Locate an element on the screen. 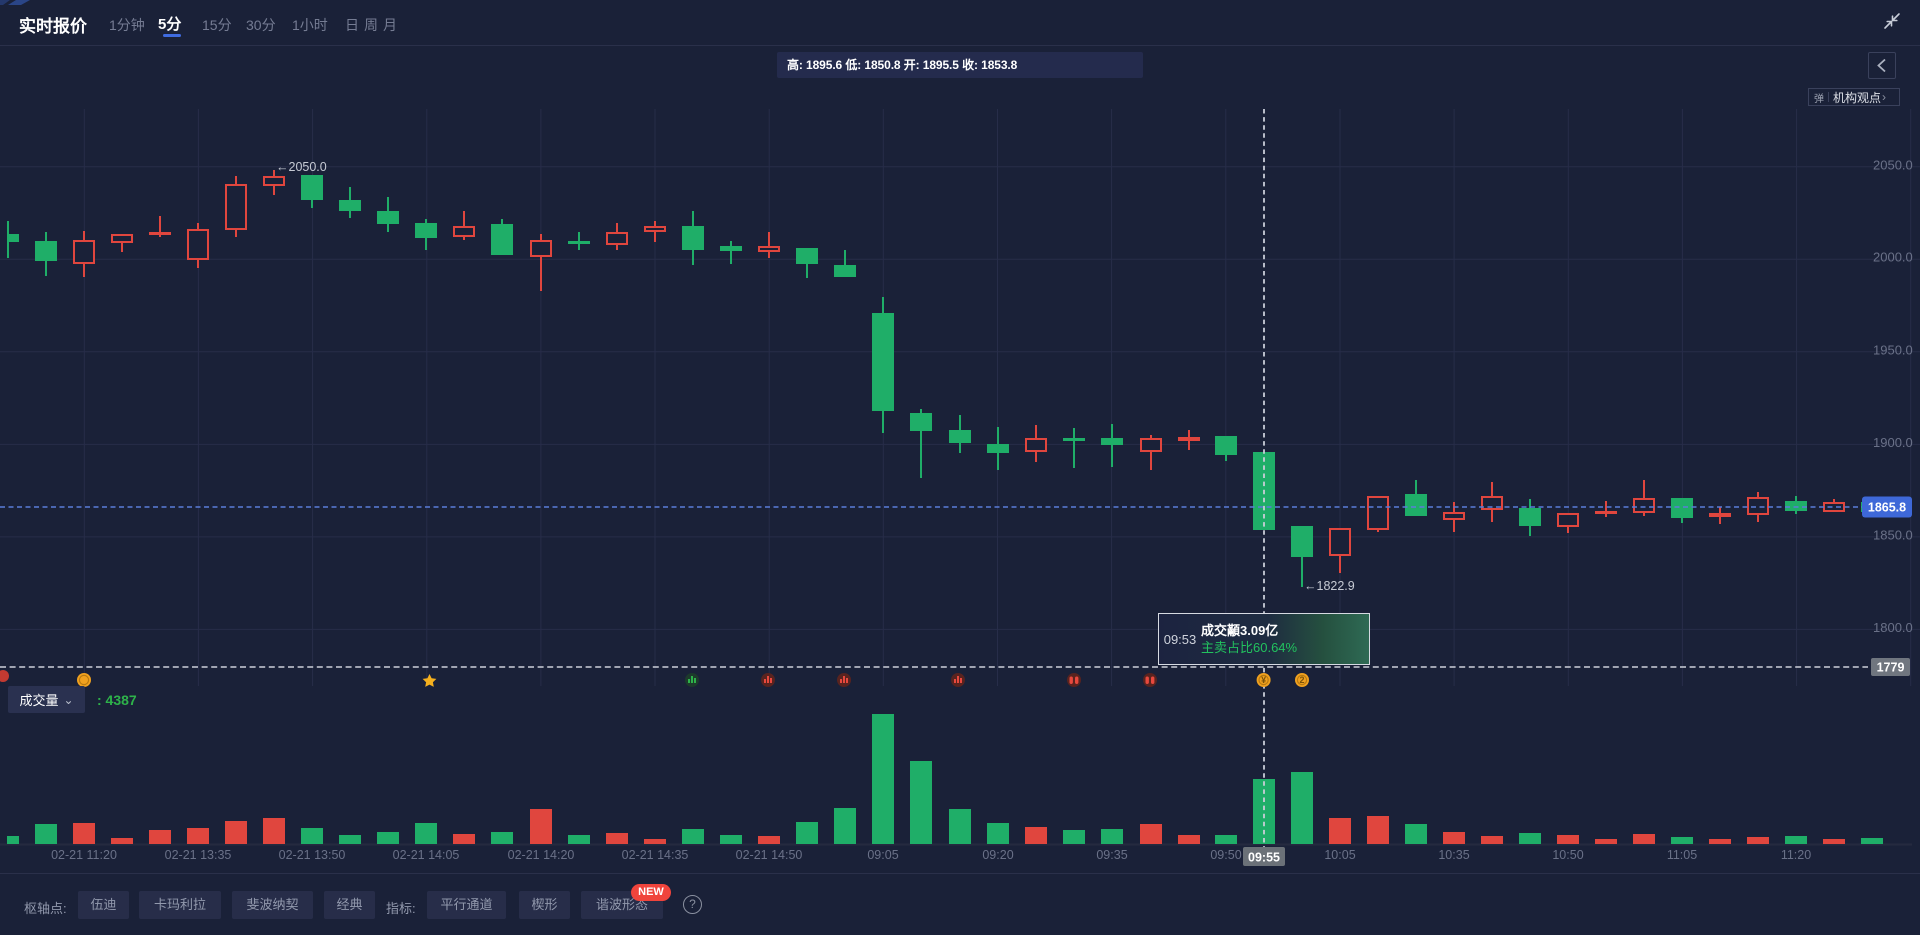  svg-text: 09:55 is located at coordinates (1264, 858).